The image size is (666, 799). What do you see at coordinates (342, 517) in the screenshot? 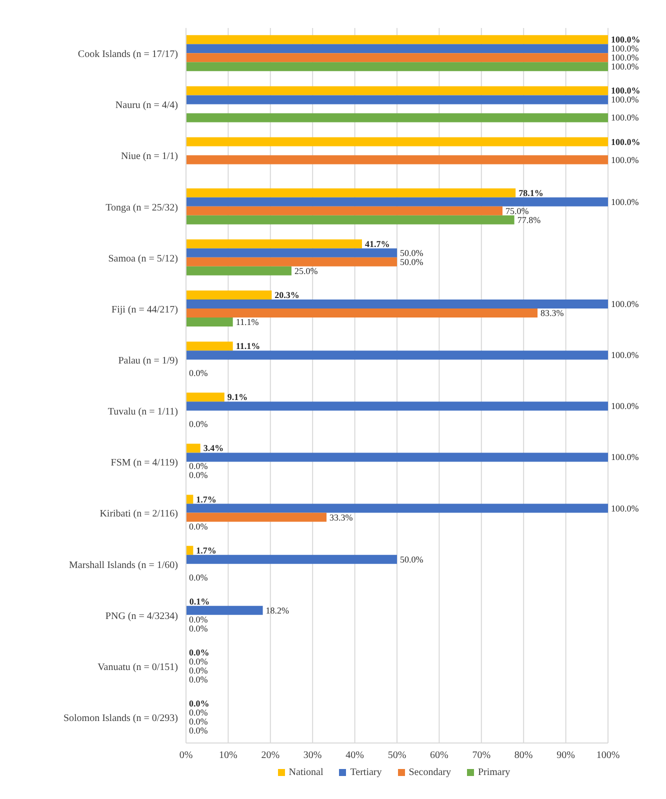
I see `data-label: 33.3%` at bounding box center [342, 517].